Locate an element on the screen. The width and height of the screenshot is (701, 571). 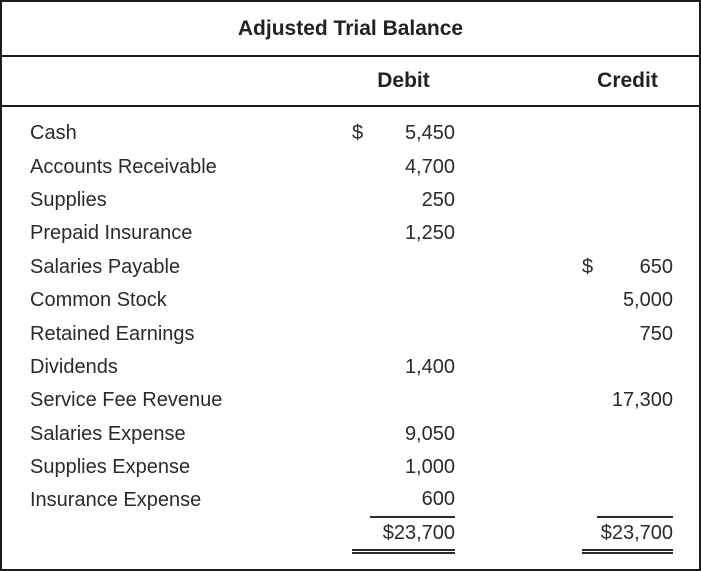
debit-value: 1,000 is located at coordinates (429, 467).